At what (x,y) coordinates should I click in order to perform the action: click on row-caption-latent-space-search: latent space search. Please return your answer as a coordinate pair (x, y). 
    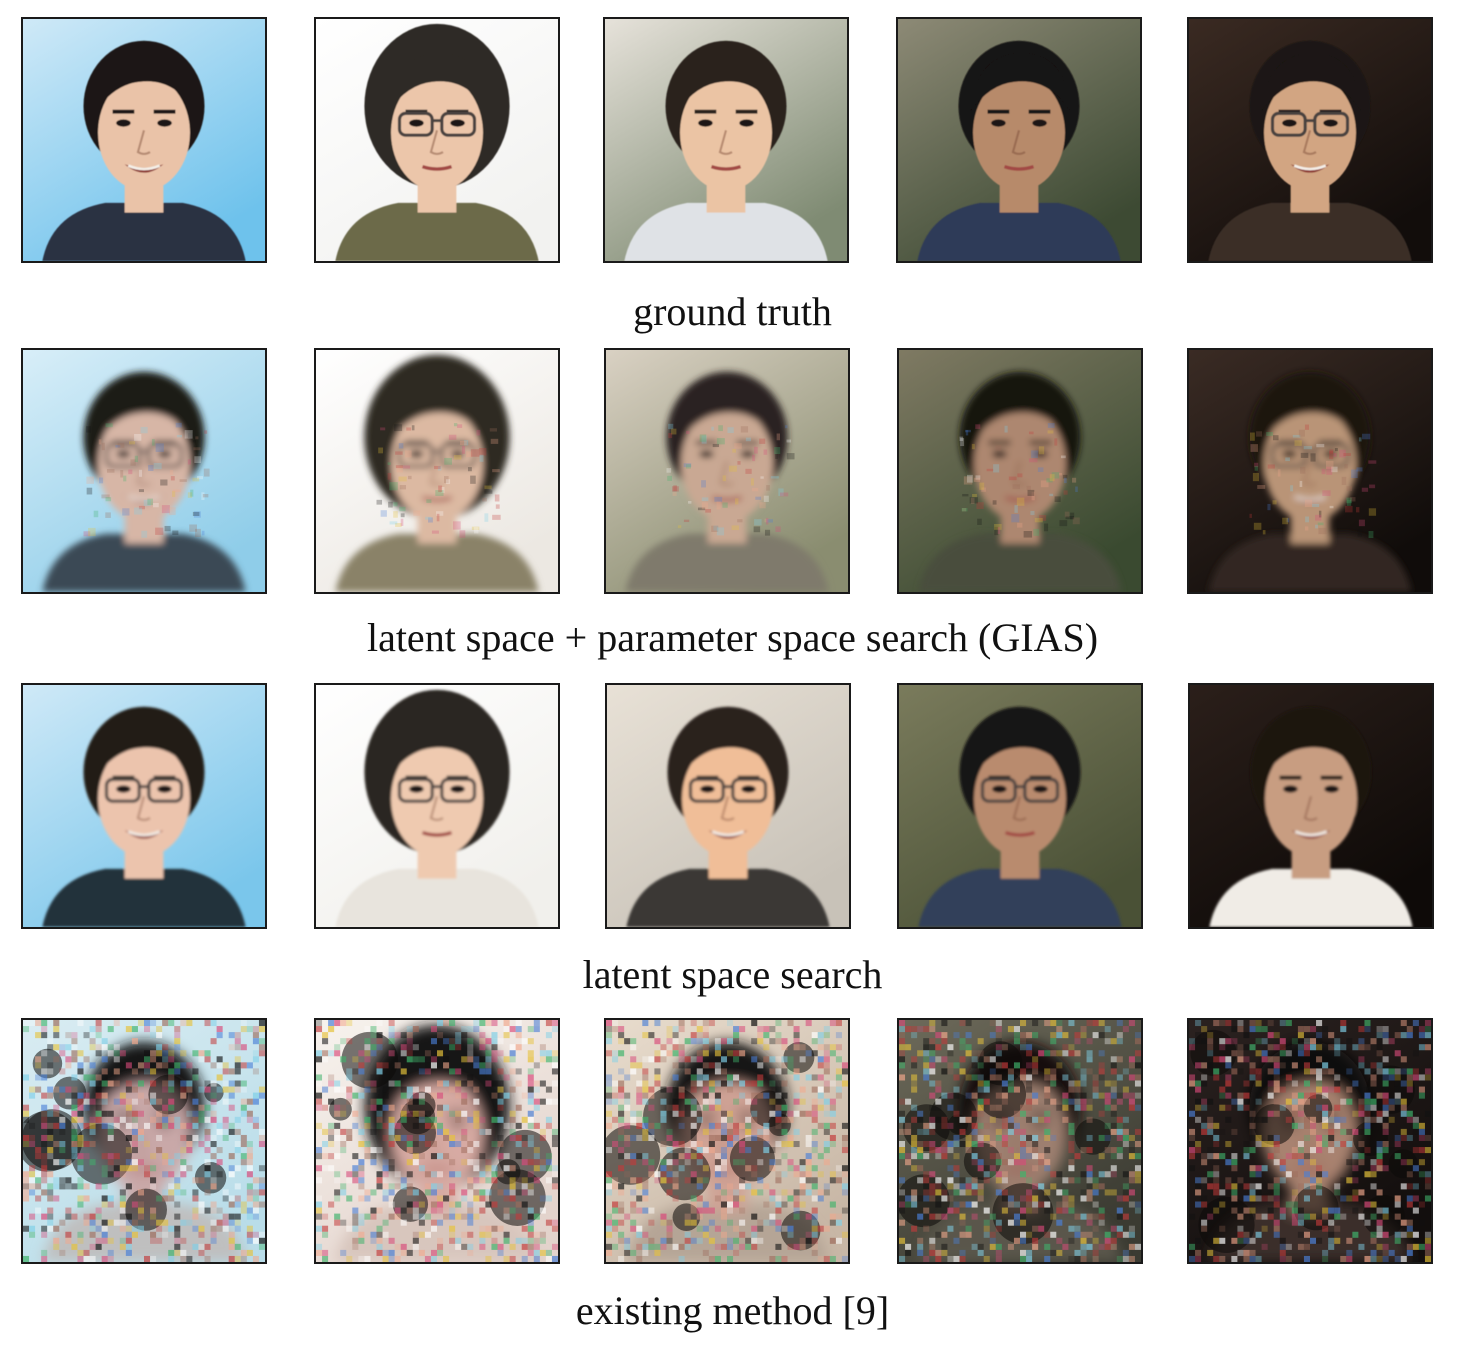
    Looking at the image, I should click on (732, 975).